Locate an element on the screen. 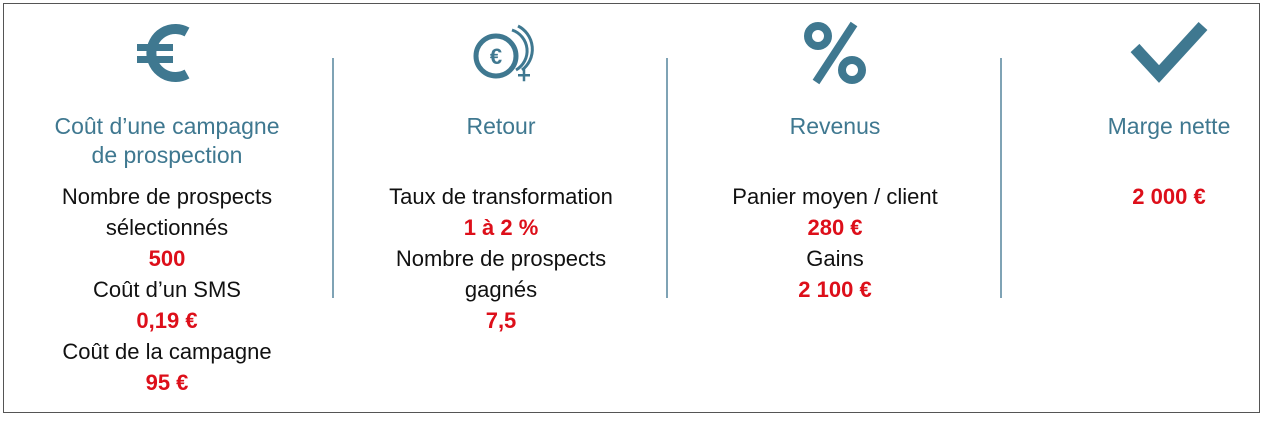 The width and height of the screenshot is (1267, 421). metric-value: 2 100 € is located at coordinates (835, 289).